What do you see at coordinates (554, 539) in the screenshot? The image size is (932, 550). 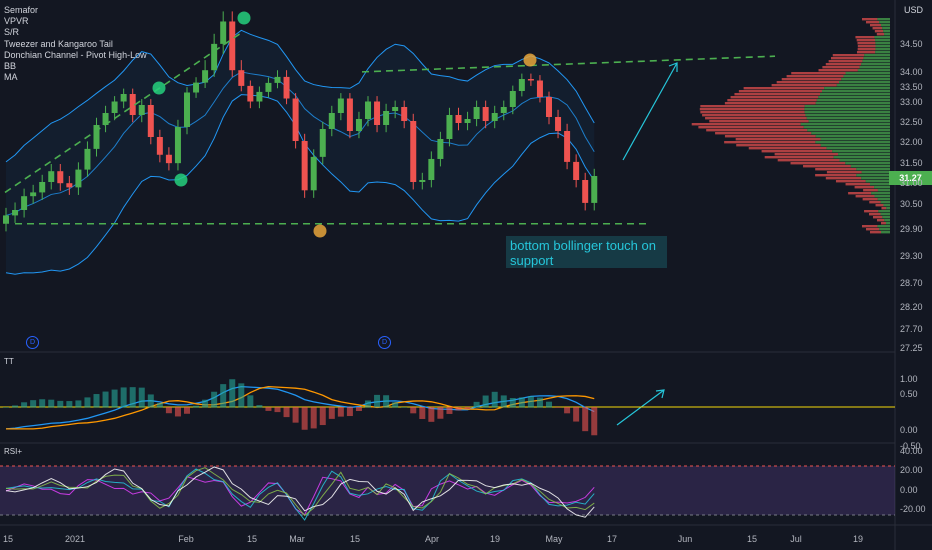 I see `time-tick-label: May` at bounding box center [554, 539].